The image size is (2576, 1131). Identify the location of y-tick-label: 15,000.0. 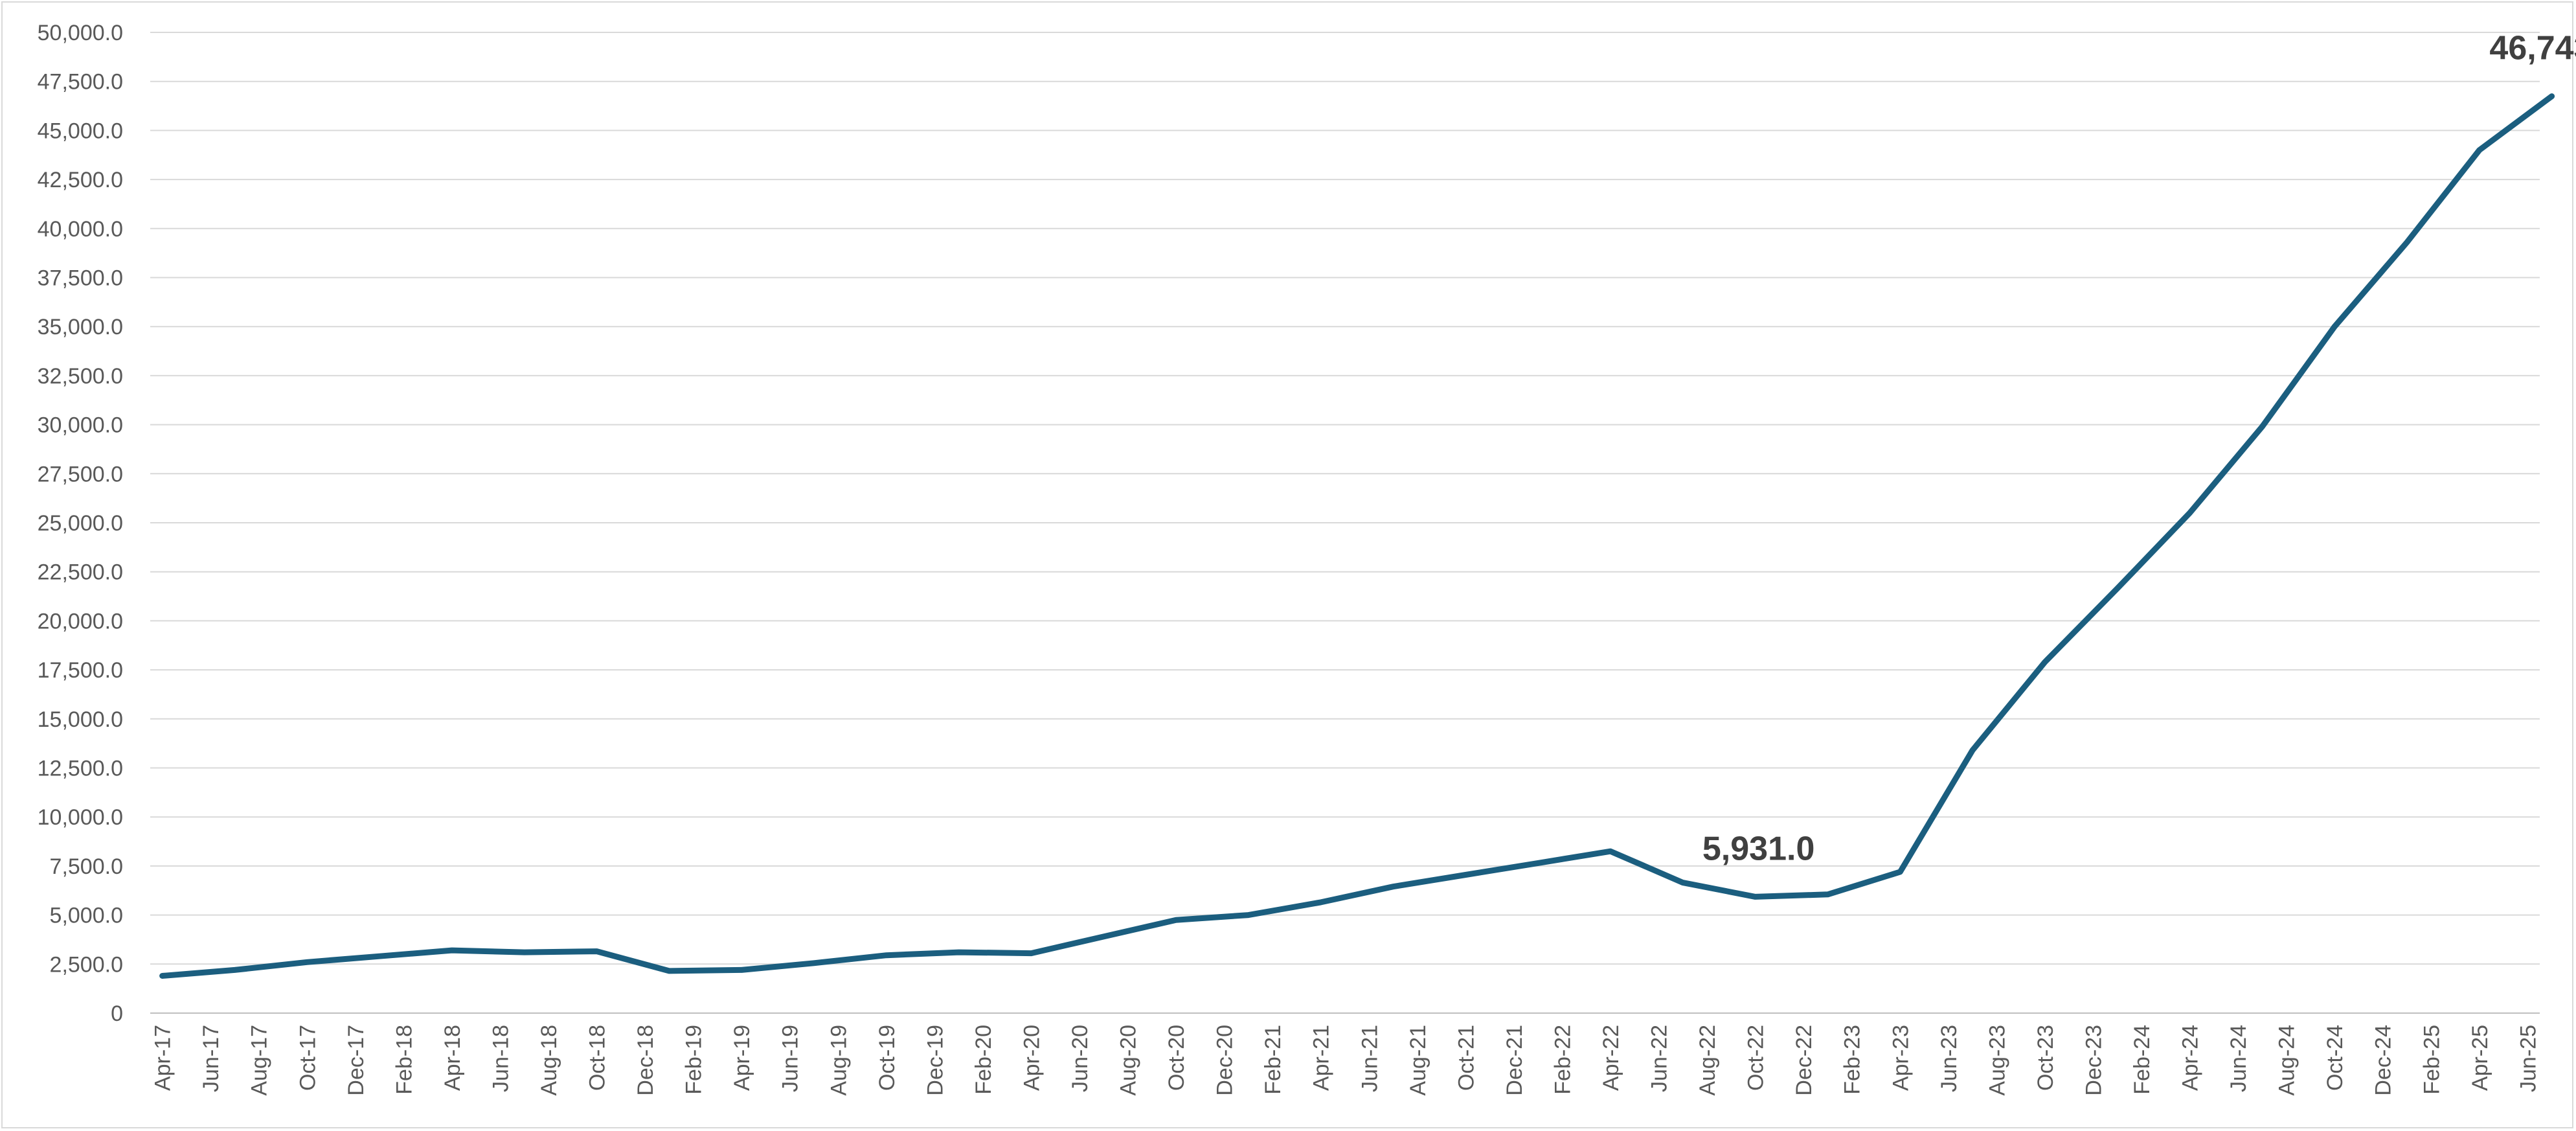
(80, 719).